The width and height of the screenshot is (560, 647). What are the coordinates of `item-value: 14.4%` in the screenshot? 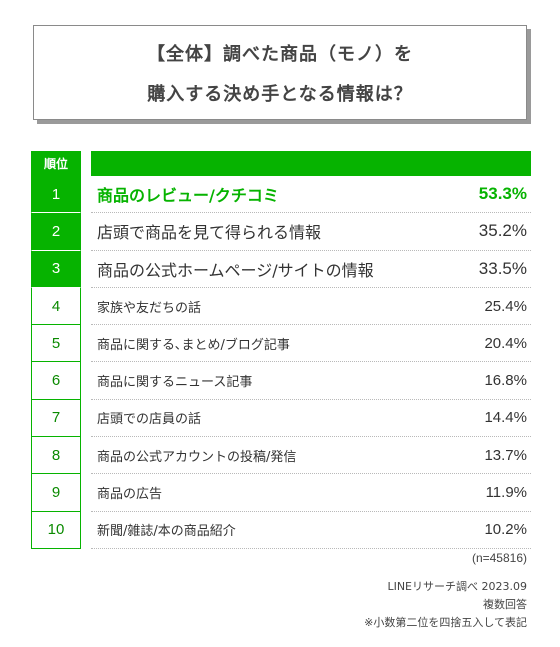 It's located at (505, 418).